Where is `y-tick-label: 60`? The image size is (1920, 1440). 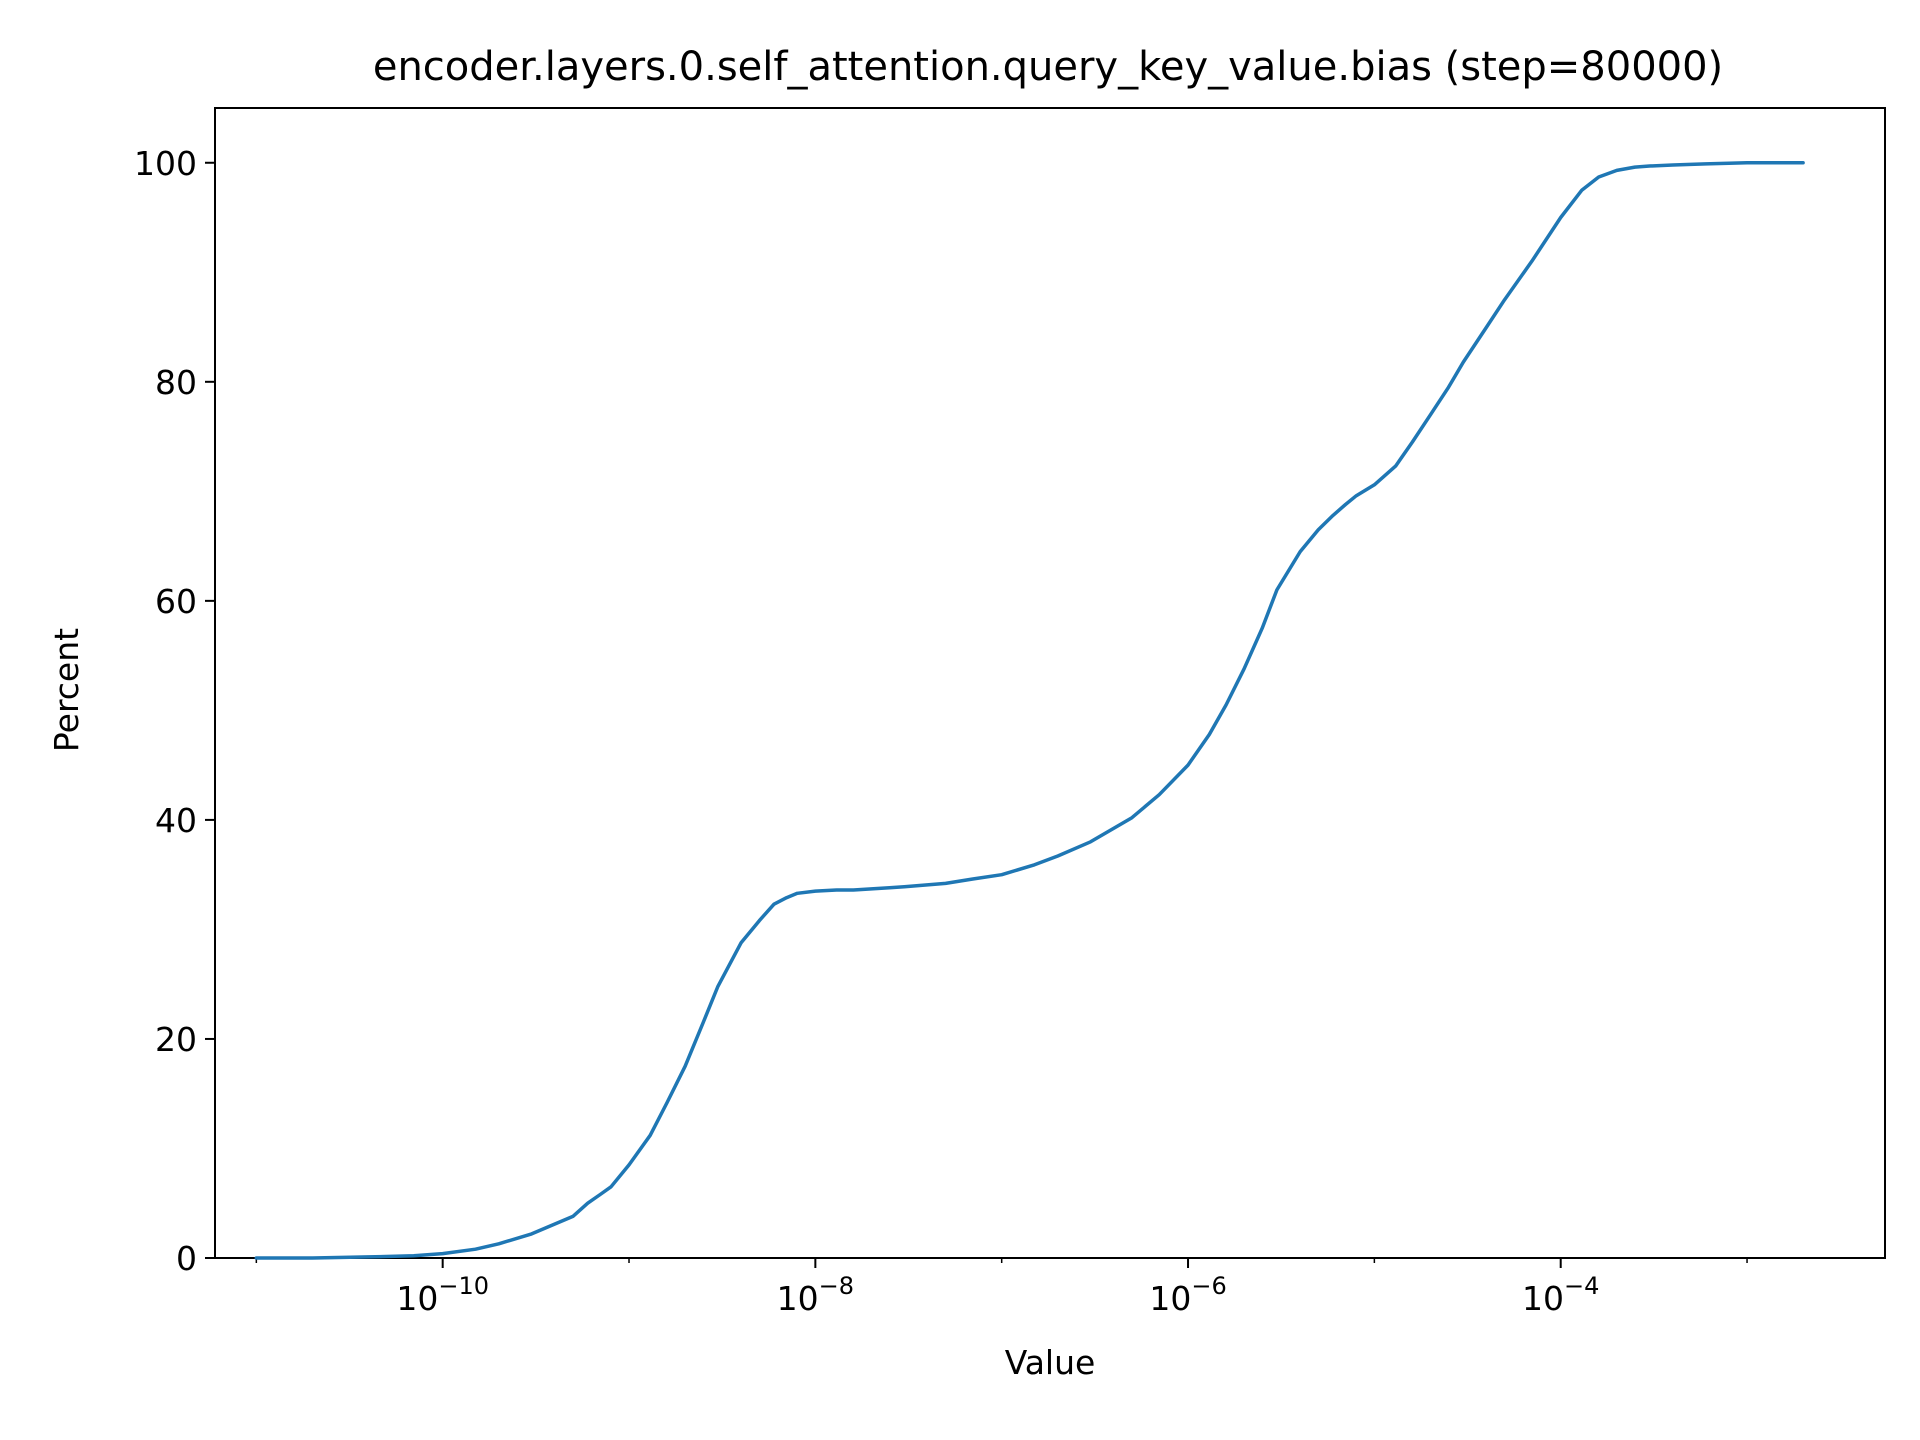 y-tick-label: 60 is located at coordinates (176, 601).